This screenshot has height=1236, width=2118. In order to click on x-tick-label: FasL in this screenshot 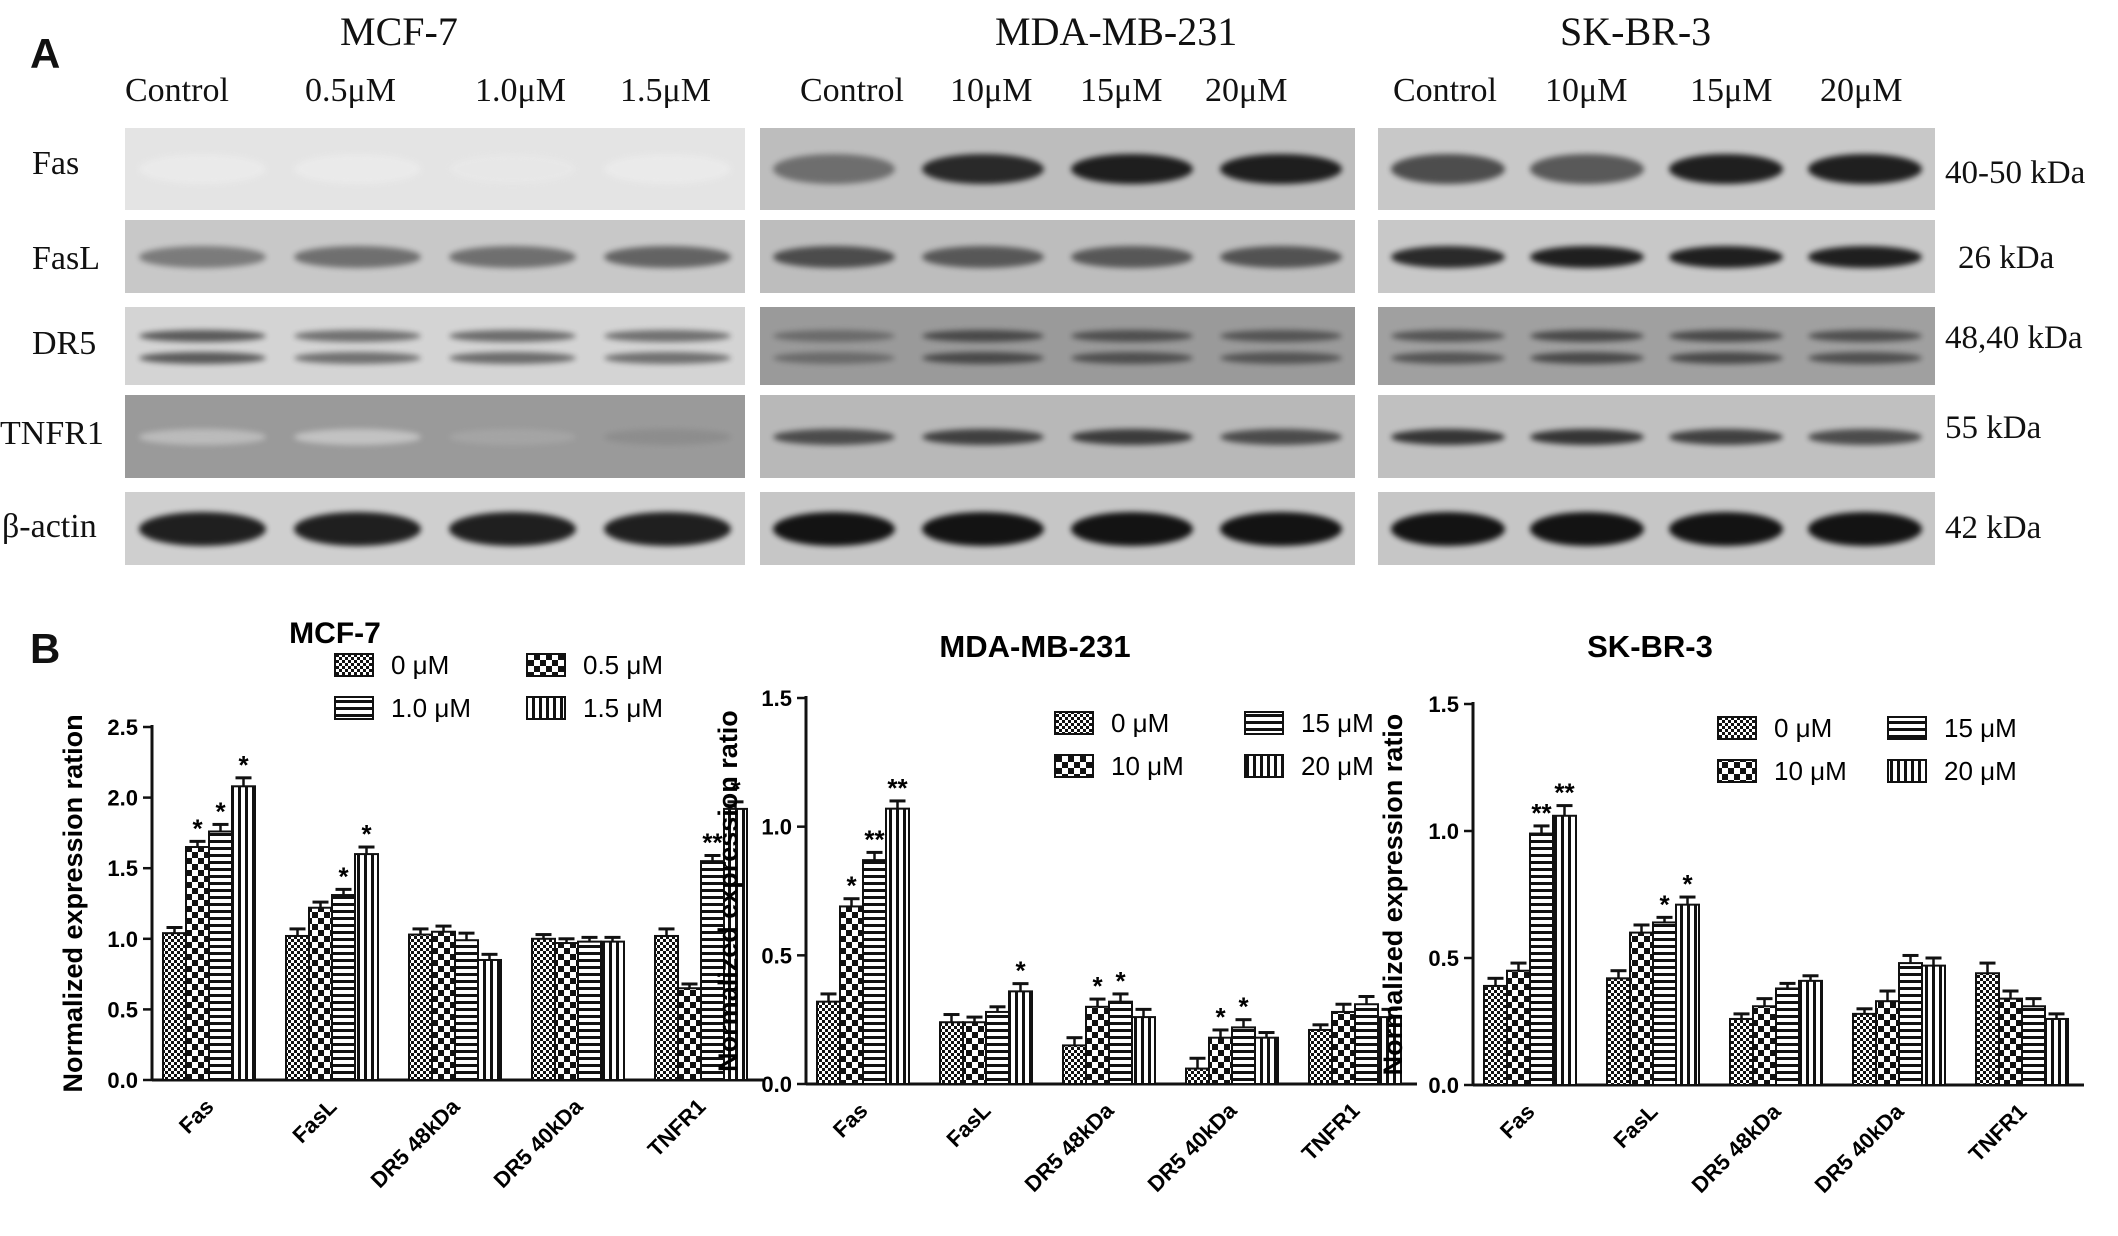, I will do `click(1636, 1126)`.